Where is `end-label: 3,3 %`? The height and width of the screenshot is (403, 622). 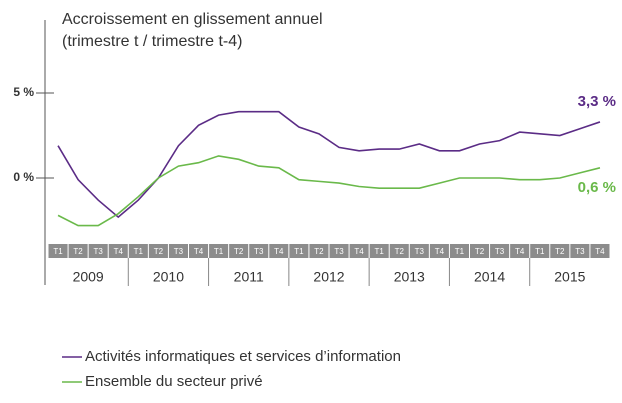 end-label: 3,3 % is located at coordinates (597, 101).